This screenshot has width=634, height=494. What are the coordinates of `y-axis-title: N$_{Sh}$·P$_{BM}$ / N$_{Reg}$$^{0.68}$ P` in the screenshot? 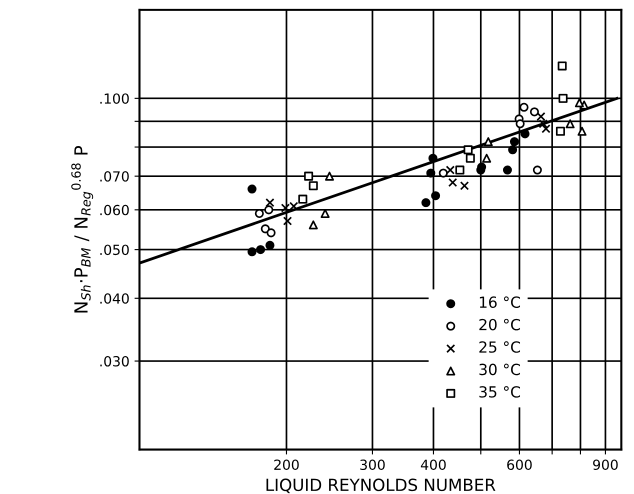 It's located at (82, 229).